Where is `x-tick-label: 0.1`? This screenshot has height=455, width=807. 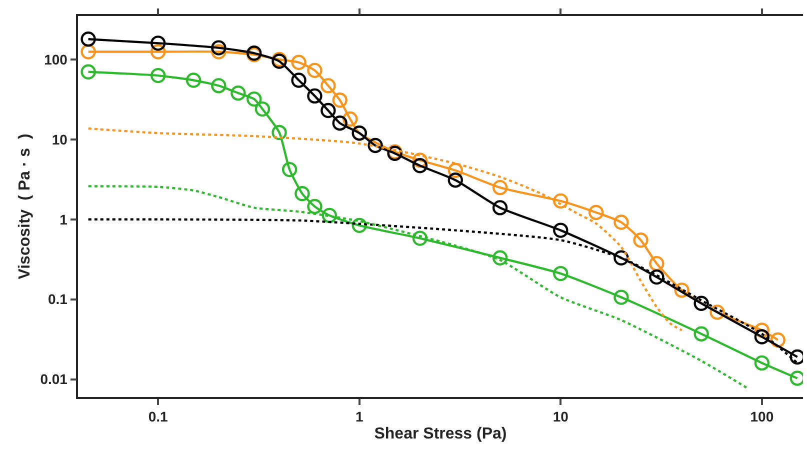
x-tick-label: 0.1 is located at coordinates (158, 416).